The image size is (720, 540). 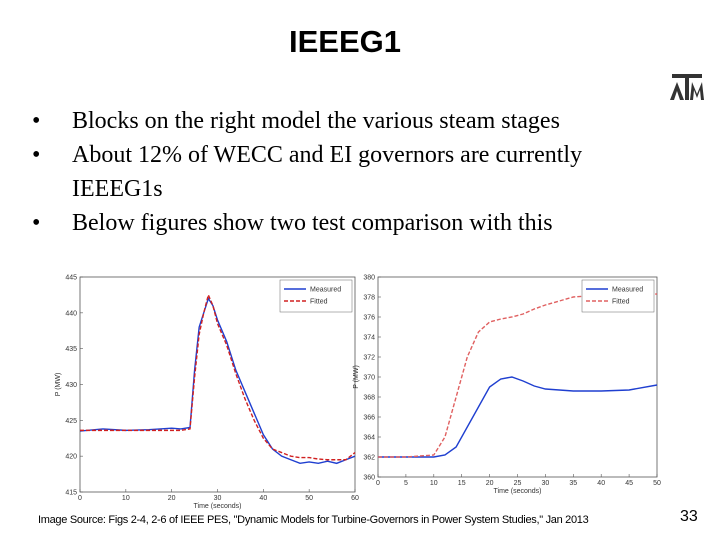 What do you see at coordinates (71, 385) in the screenshot?
I see `y-tick-label: 430` at bounding box center [71, 385].